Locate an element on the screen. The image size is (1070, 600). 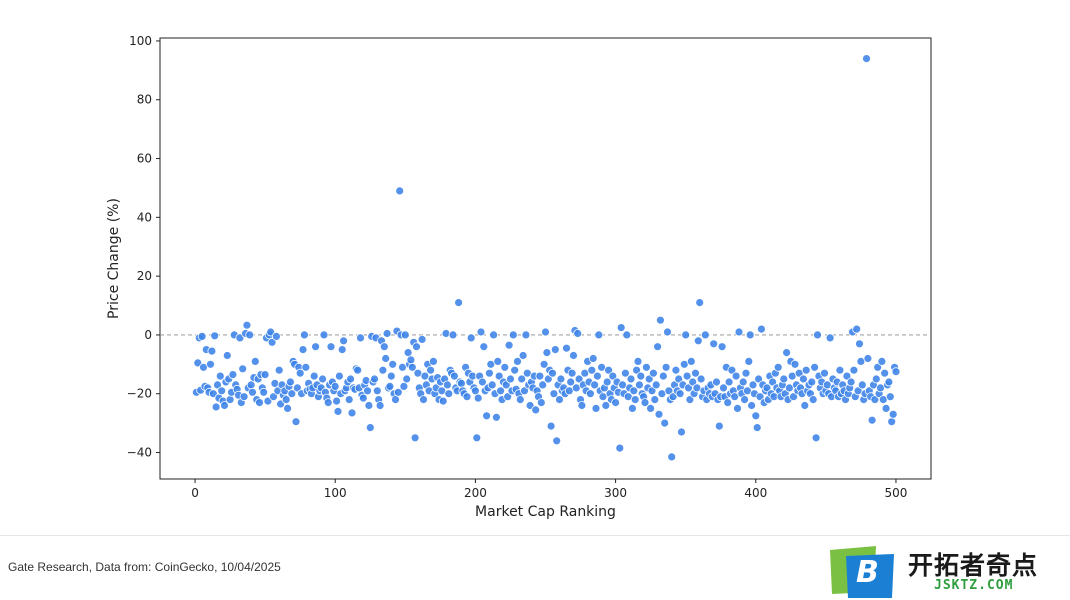
y-axis-label: Price Change (%) is located at coordinates (114, 258).